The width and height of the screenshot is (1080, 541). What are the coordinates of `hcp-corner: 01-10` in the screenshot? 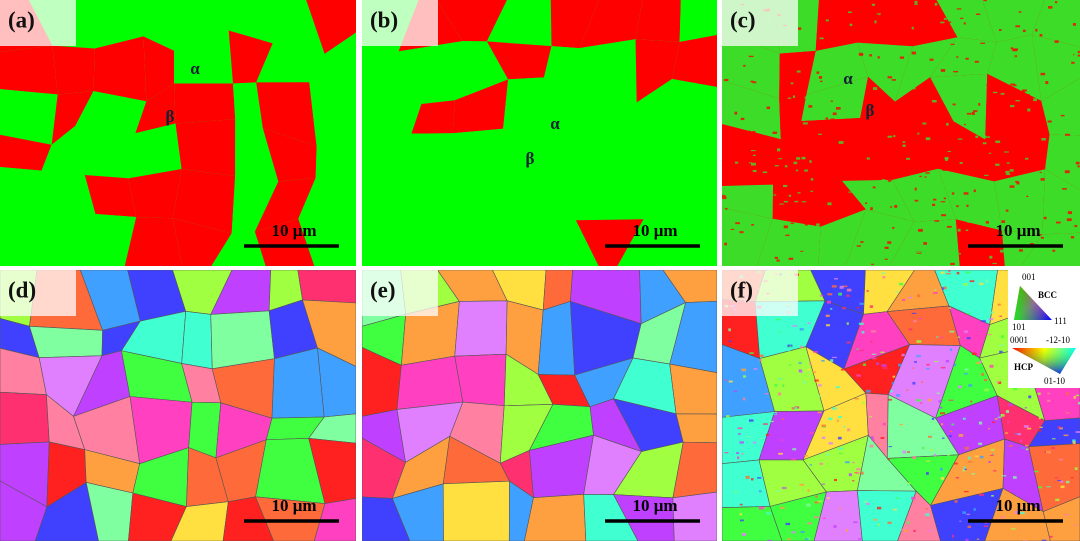 It's located at (1054, 381).